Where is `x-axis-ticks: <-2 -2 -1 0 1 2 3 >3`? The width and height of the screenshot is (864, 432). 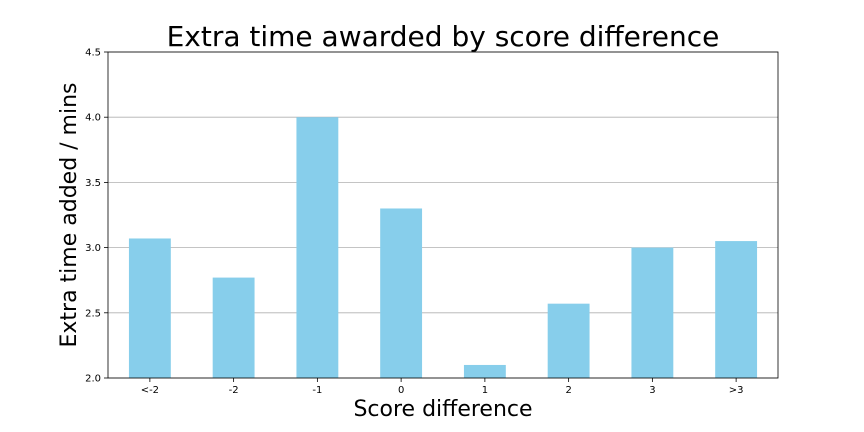
x-axis-ticks: <-2 -2 -1 0 1 2 3 >3 is located at coordinates (442, 387).